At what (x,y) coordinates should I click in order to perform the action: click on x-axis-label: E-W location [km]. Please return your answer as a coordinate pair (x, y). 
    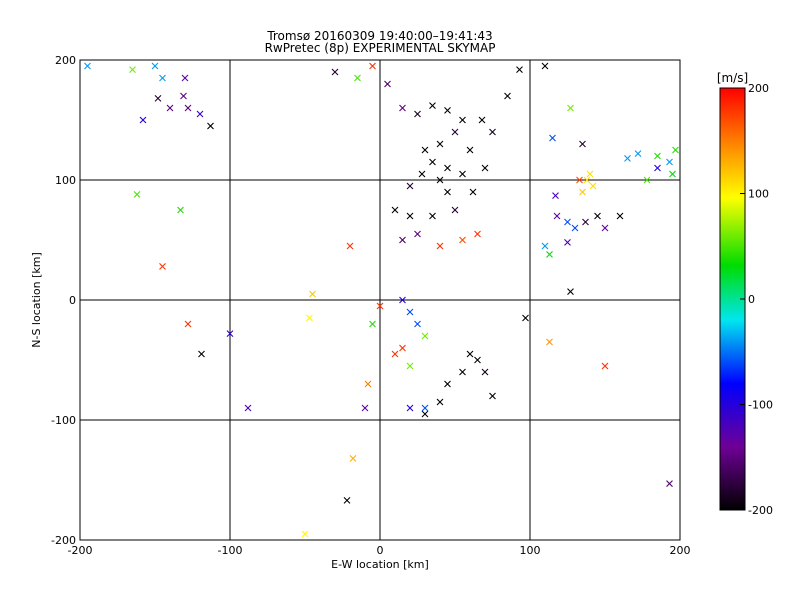
    Looking at the image, I should click on (380, 564).